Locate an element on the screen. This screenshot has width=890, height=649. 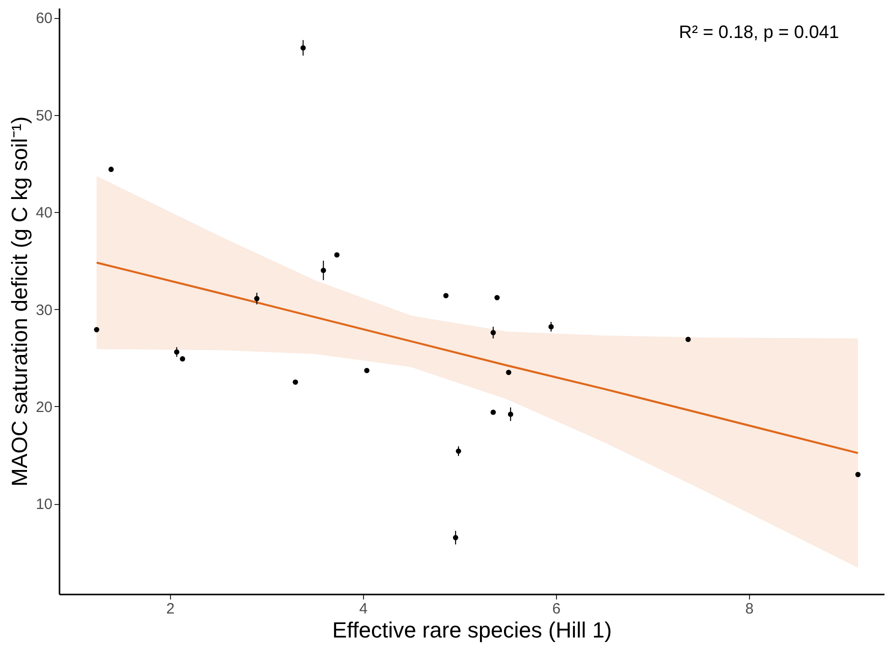
y-tick-label: 10 is located at coordinates (44, 505).